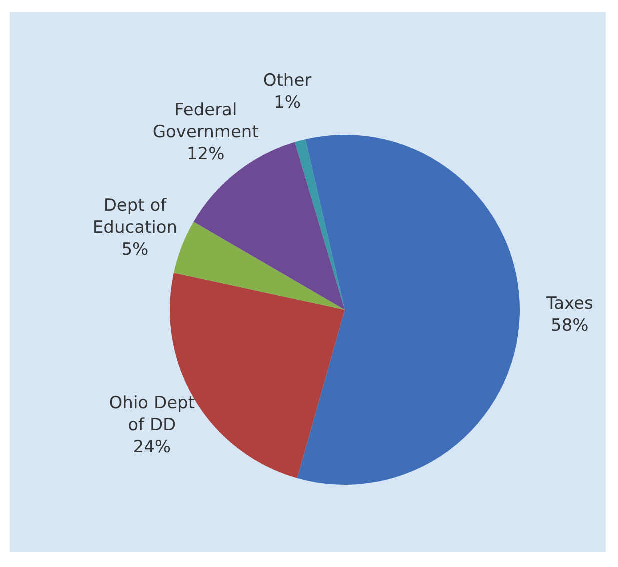  Describe the element at coordinates (570, 326) in the screenshot. I see `data-label: 58%` at that location.